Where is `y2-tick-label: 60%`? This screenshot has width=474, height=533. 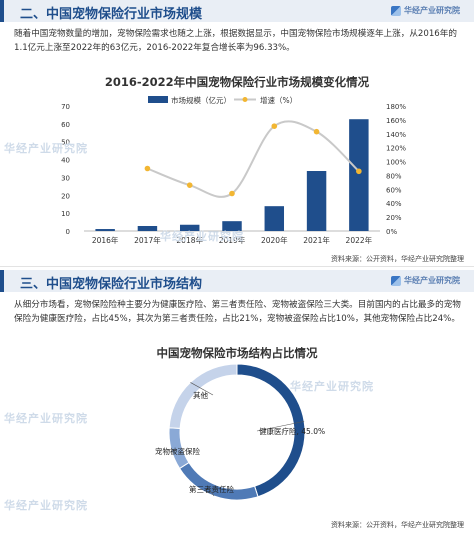
y2-tick-label: 60% is located at coordinates (394, 190).